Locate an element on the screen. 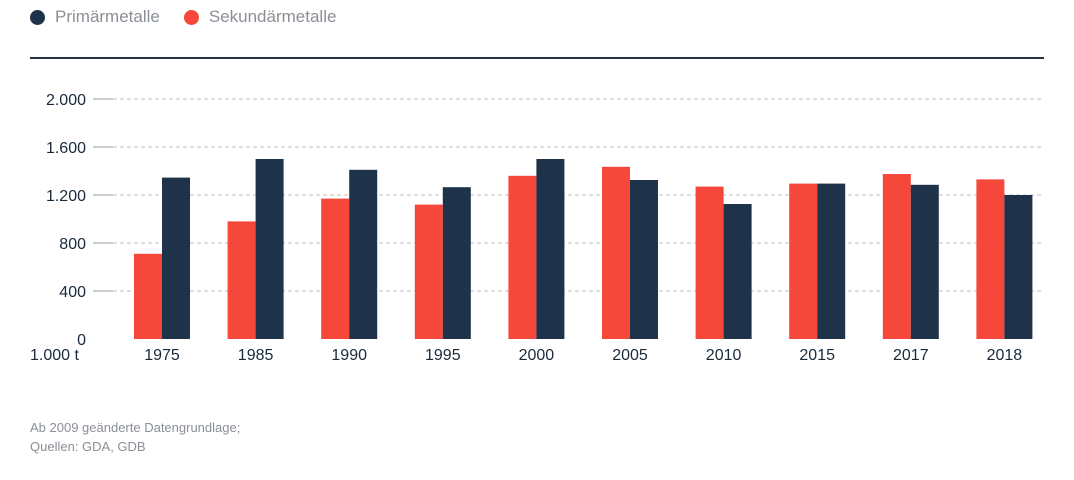  y-tick-label: 1.600 is located at coordinates (66, 148).